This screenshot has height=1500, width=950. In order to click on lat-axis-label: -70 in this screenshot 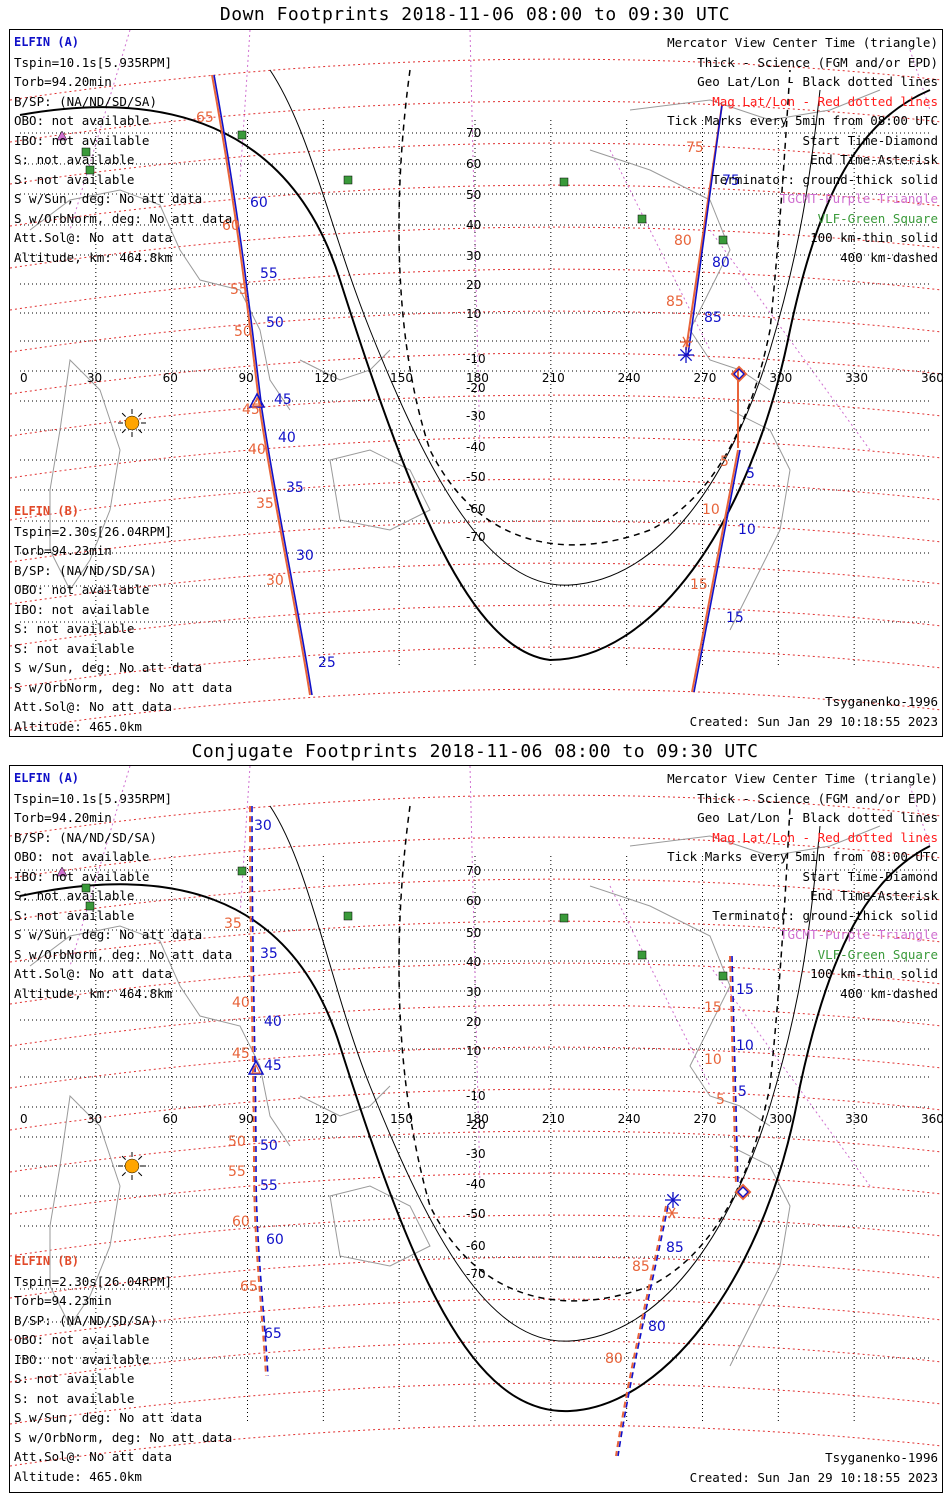, I will do `click(476, 537)`.